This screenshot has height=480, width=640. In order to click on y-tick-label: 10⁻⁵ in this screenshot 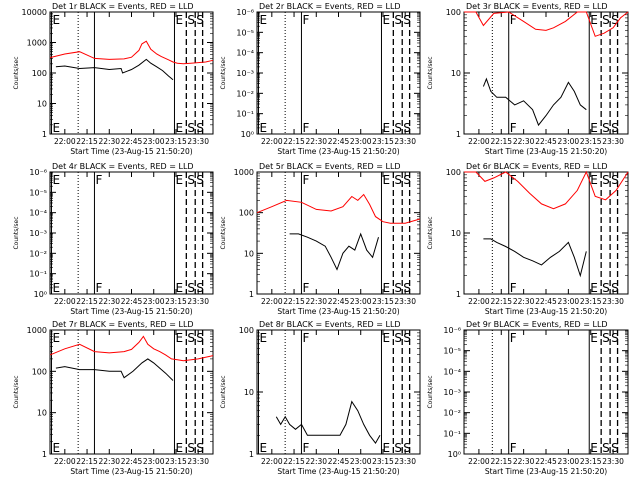, I will do `click(38, 192)`.